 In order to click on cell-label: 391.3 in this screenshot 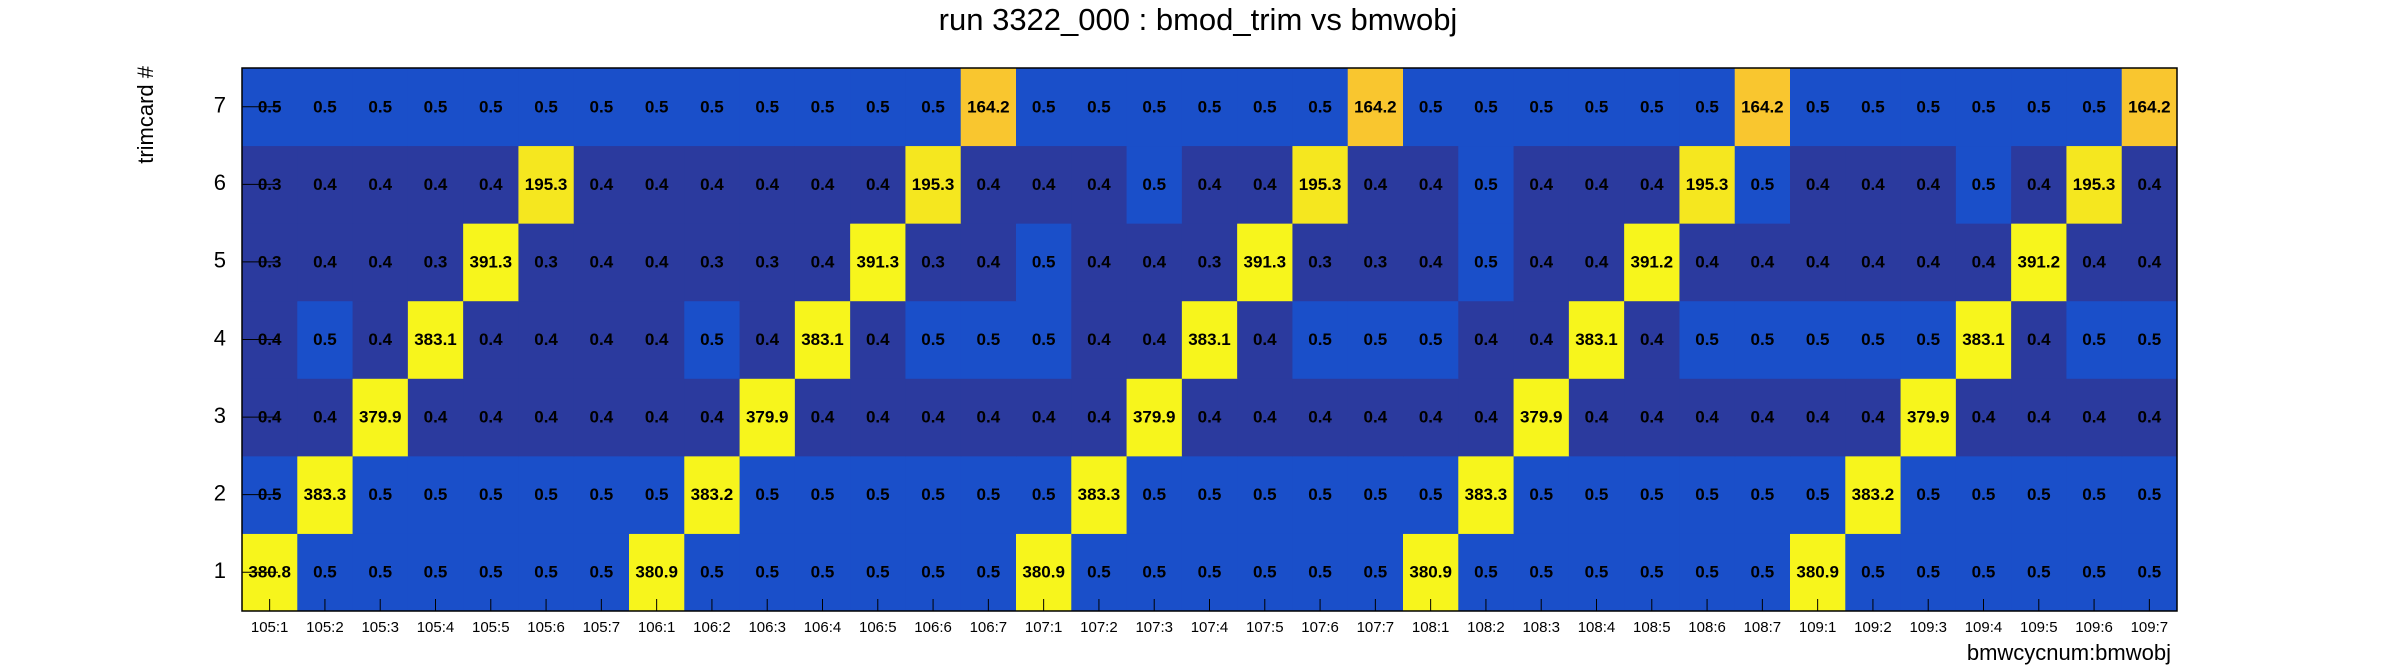, I will do `click(878, 261)`.